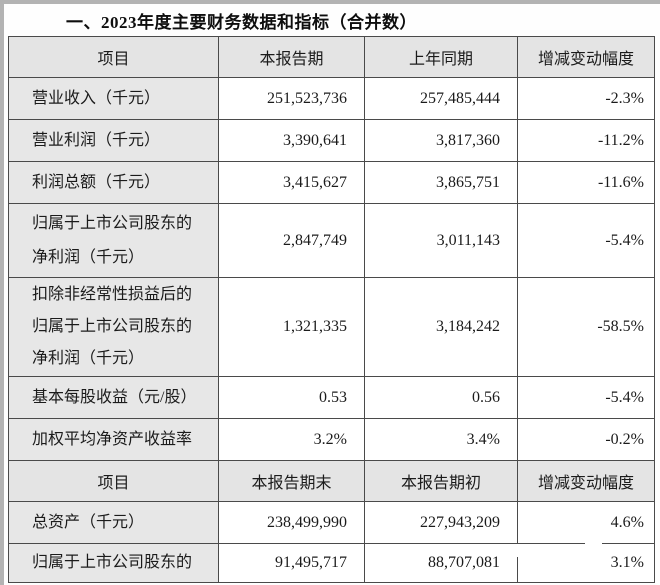  What do you see at coordinates (2, 292) in the screenshot?
I see `page-edge-left` at bounding box center [2, 292].